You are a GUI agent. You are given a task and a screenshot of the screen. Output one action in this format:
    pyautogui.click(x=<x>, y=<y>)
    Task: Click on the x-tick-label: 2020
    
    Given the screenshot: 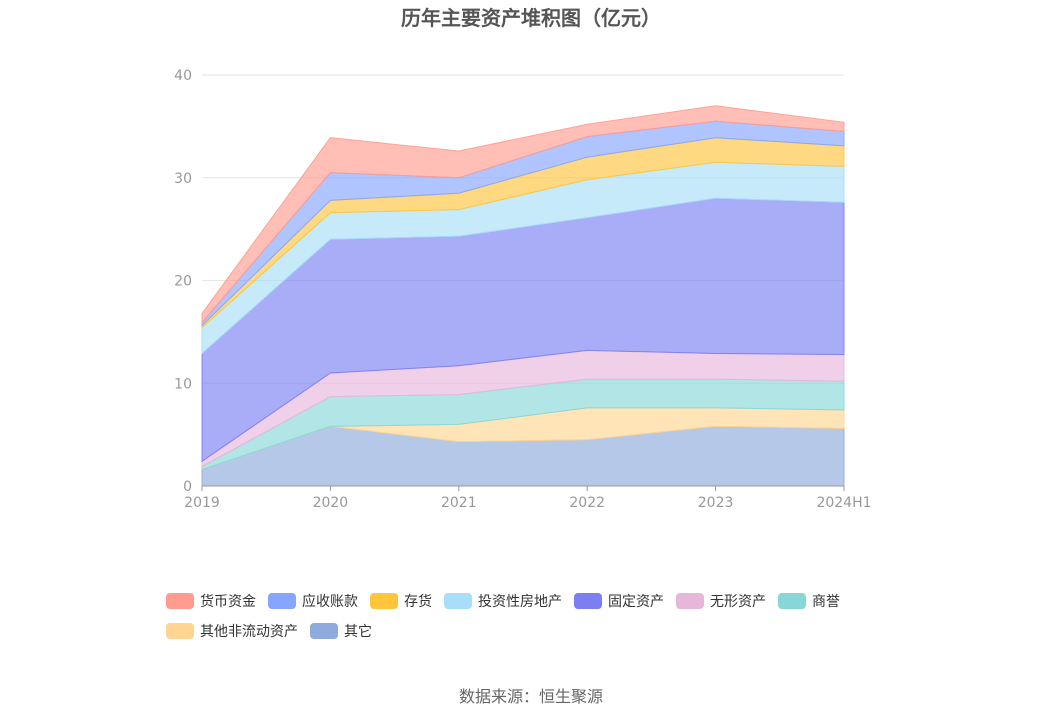 What is the action you would take?
    pyautogui.click(x=331, y=503)
    